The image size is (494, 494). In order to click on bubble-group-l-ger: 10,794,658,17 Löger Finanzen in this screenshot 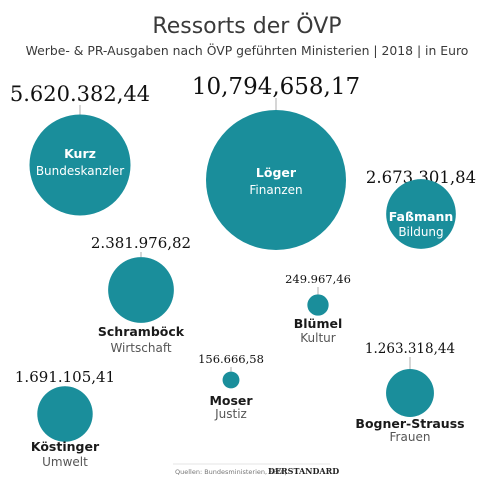, I will do `click(276, 162)`.